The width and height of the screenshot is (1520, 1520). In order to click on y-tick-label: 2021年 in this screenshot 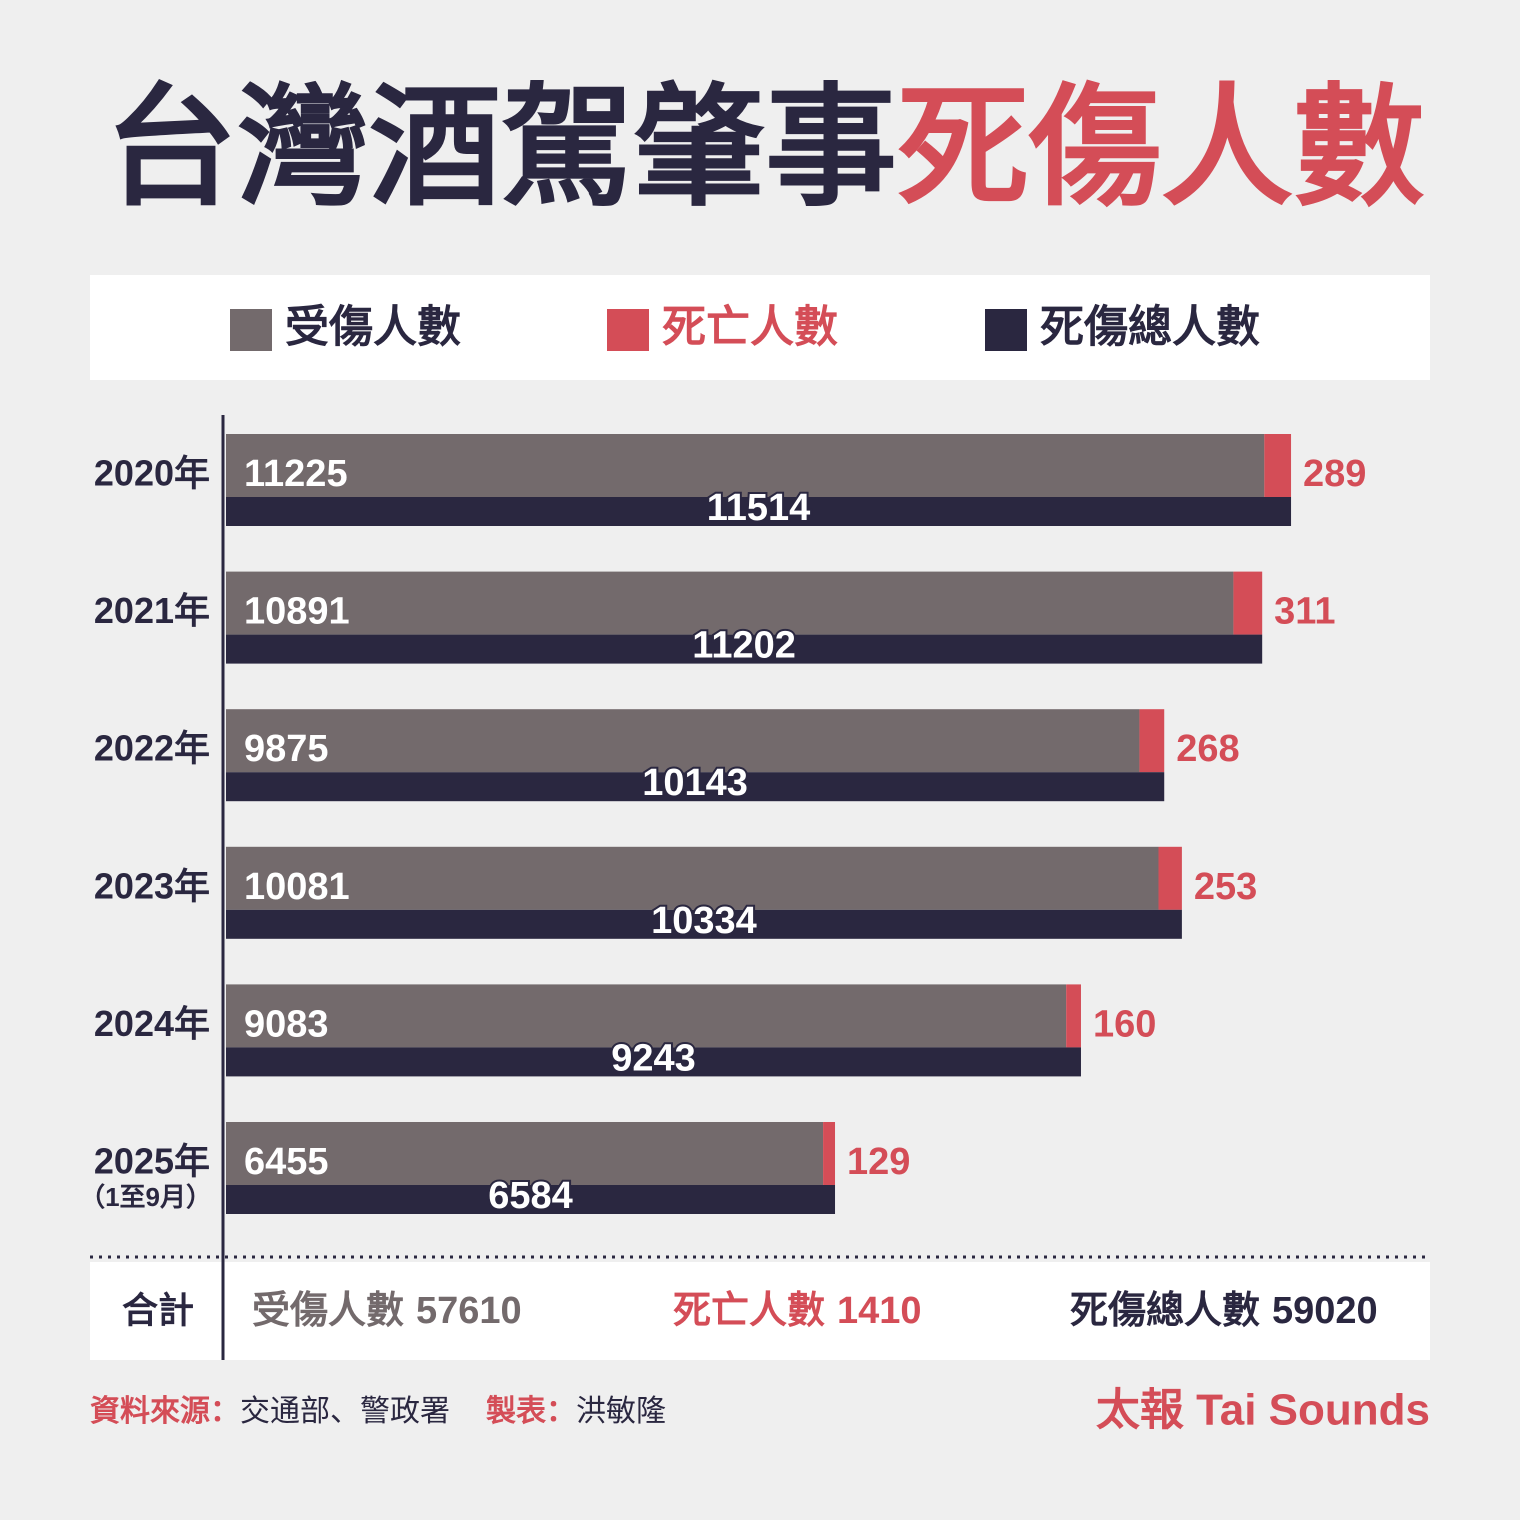, I will do `click(152, 610)`.